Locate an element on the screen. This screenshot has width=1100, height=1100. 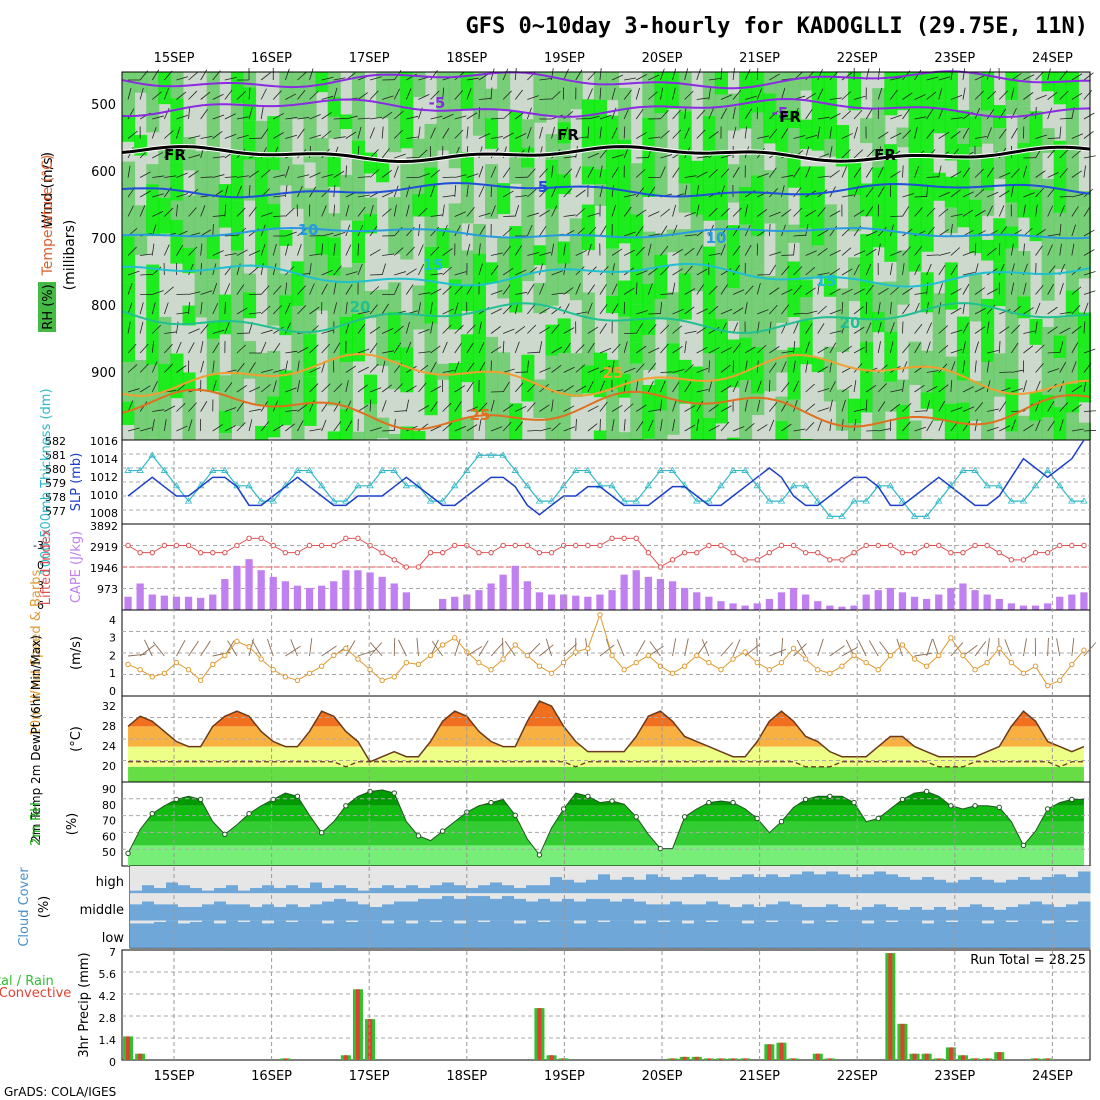
temp2m-axis-label: 2m Temp 2m DewPt (6hr Min/Max) is located at coordinates (36, 739).